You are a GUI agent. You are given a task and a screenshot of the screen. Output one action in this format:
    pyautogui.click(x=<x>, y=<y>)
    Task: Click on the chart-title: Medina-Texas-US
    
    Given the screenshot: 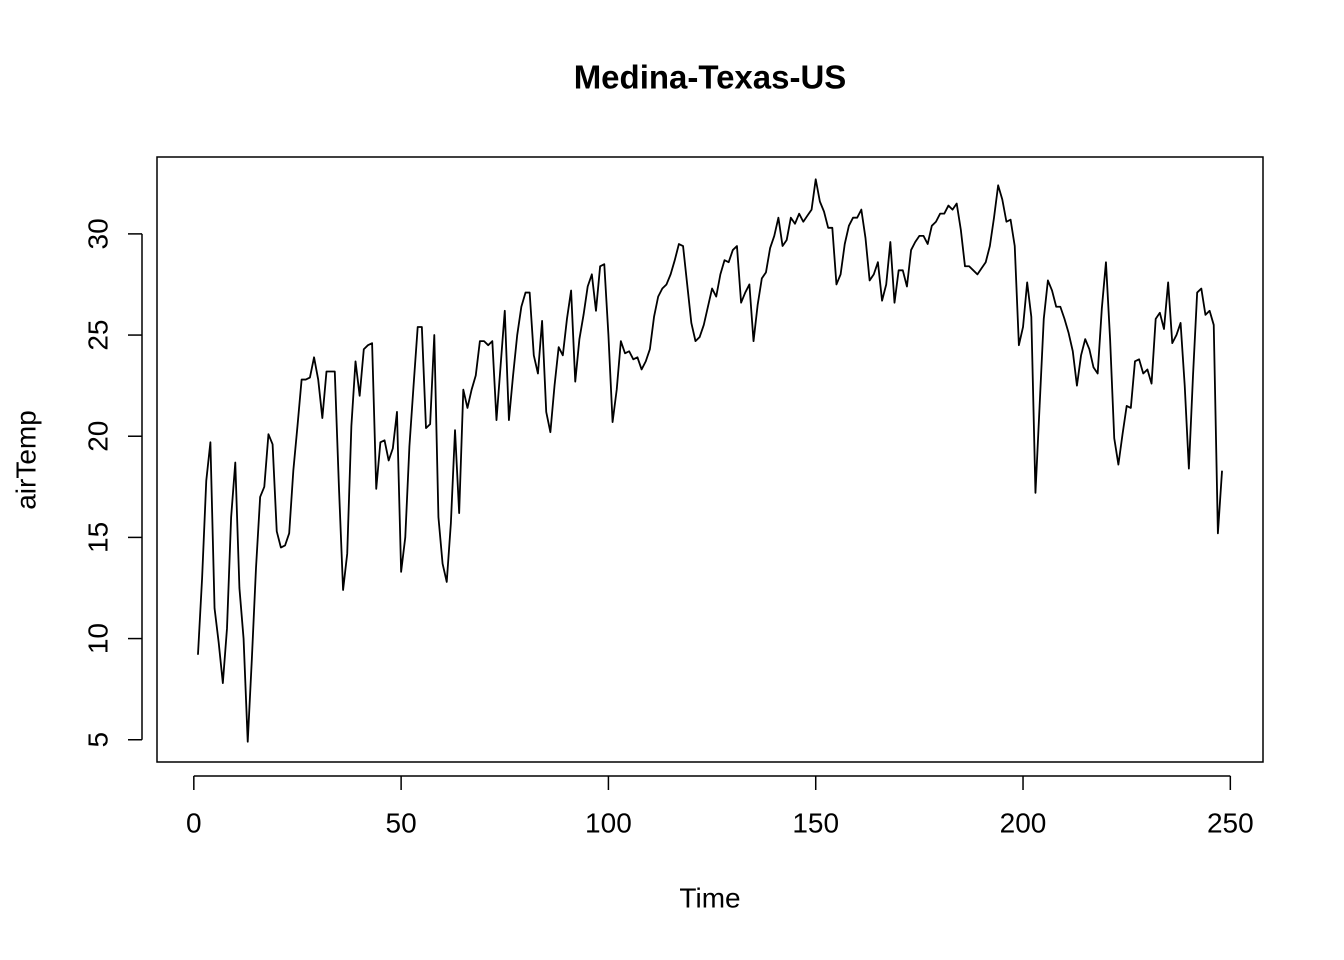 What is the action you would take?
    pyautogui.click(x=710, y=77)
    